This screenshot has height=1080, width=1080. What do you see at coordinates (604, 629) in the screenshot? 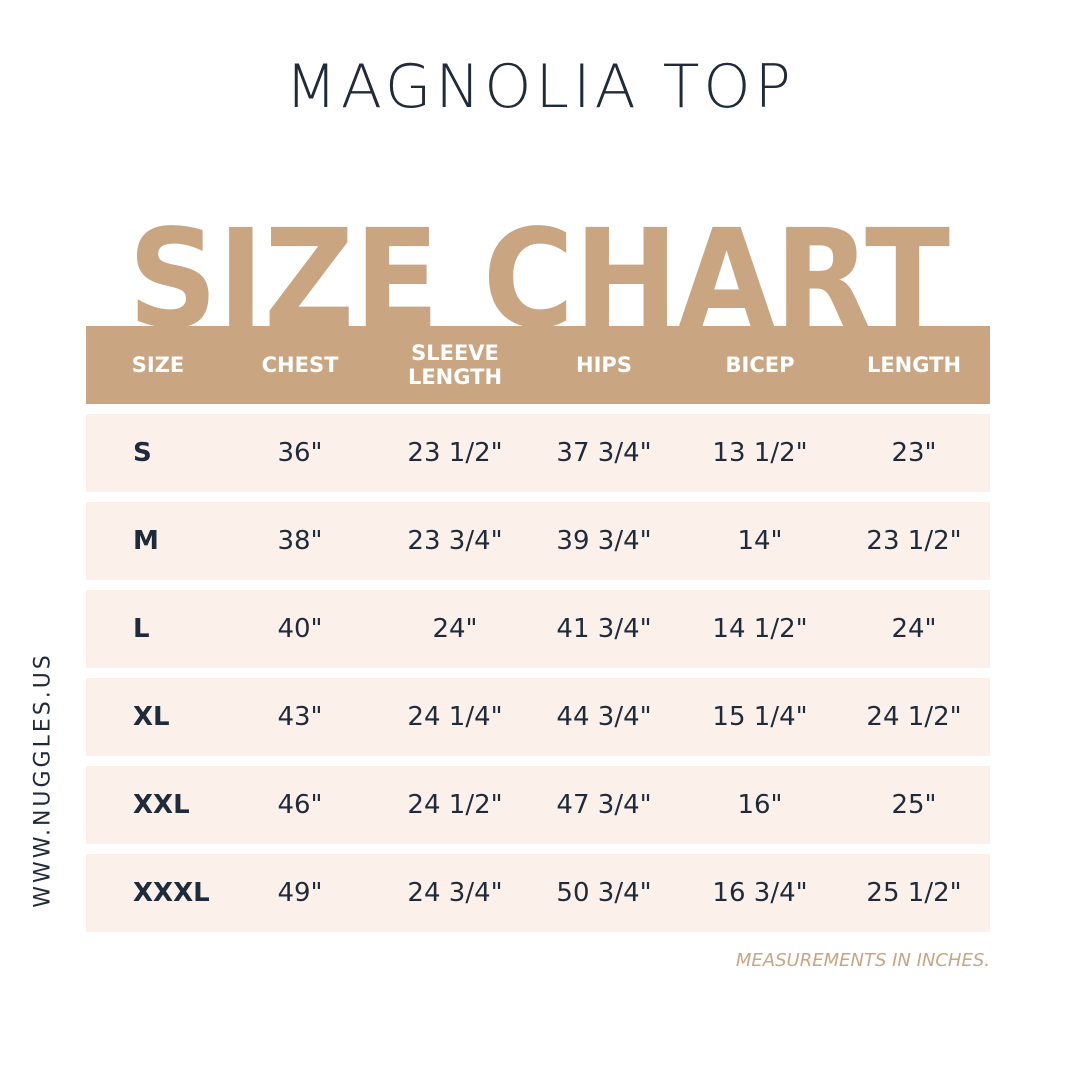
I see `measurement: 41 3/4"` at bounding box center [604, 629].